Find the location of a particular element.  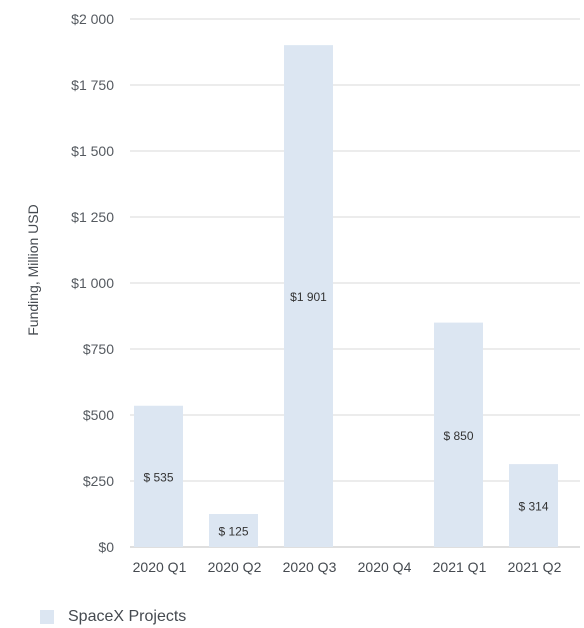

legend: SpaceX Projects is located at coordinates (113, 617).